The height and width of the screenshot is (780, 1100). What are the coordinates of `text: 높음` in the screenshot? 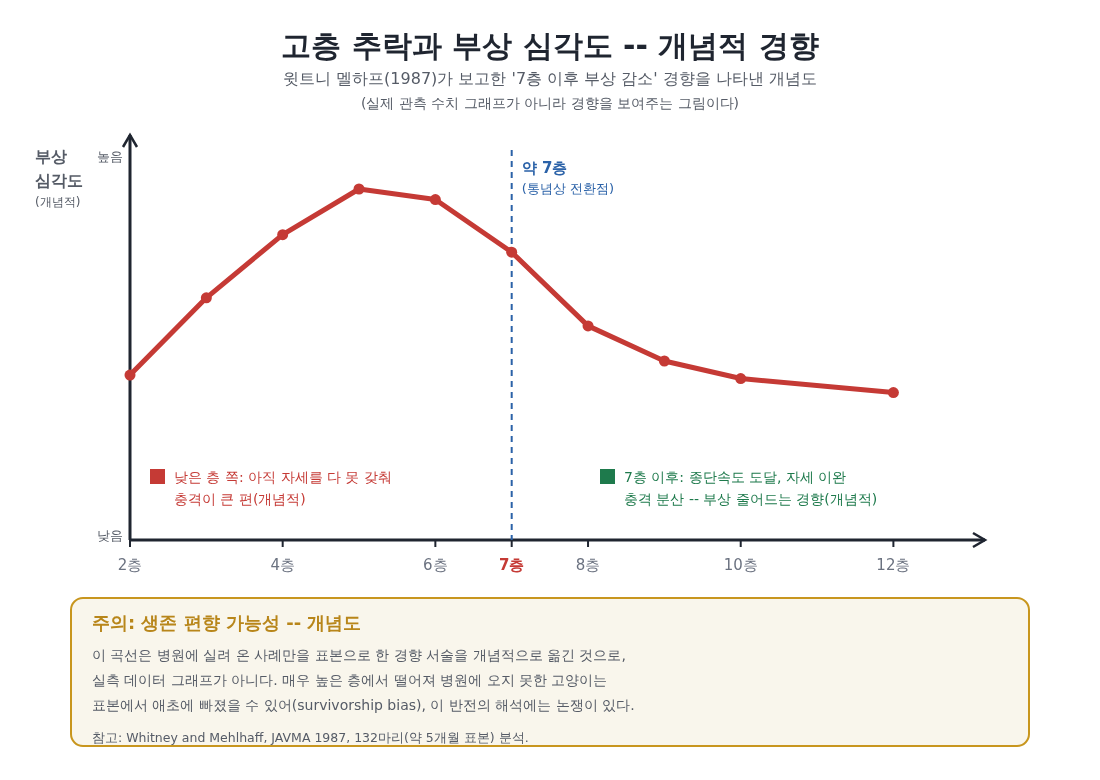 It's located at (110, 156).